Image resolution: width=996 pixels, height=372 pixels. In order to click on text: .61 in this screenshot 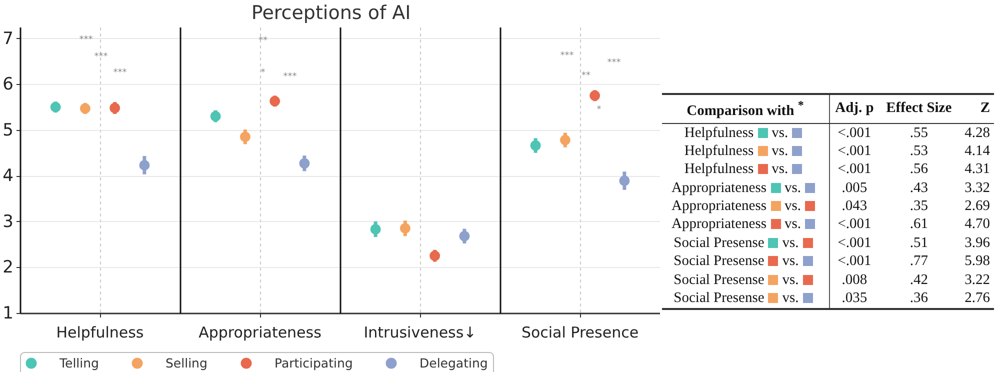, I will do `click(919, 224)`.